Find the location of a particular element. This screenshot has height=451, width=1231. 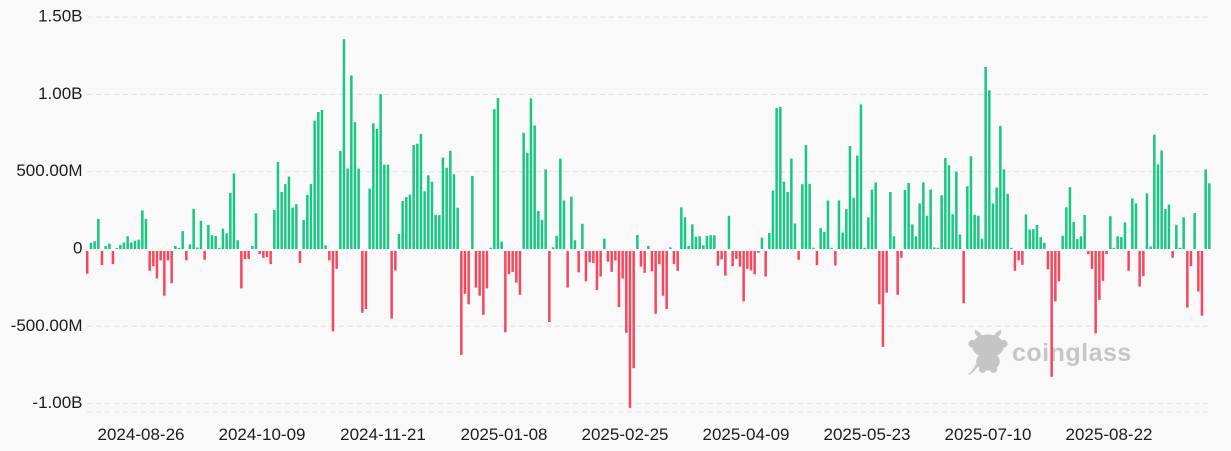

svg-text: 2025-05-23 is located at coordinates (867, 434).